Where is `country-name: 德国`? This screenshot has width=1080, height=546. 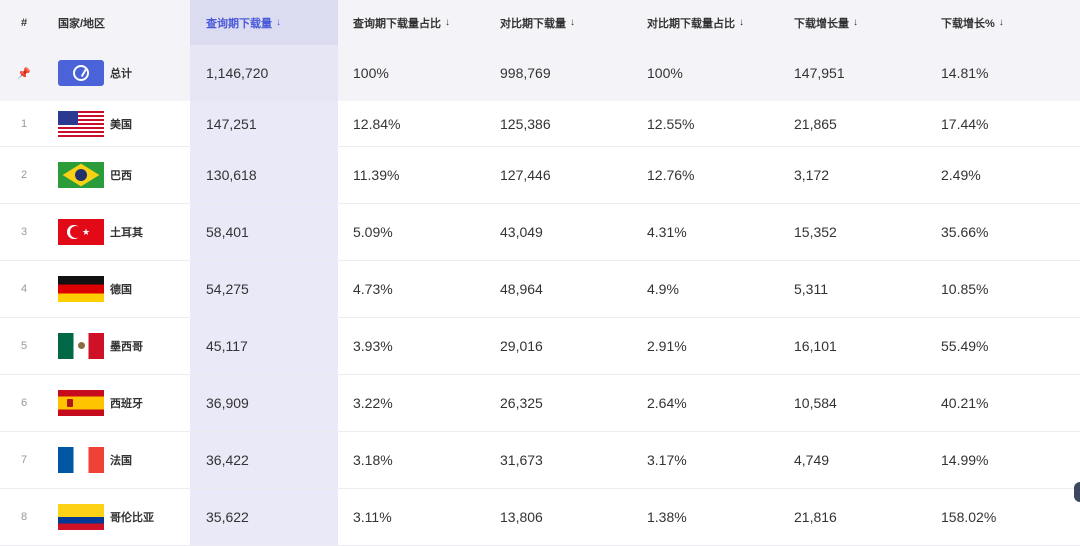
country-name: 德国 is located at coordinates (121, 290).